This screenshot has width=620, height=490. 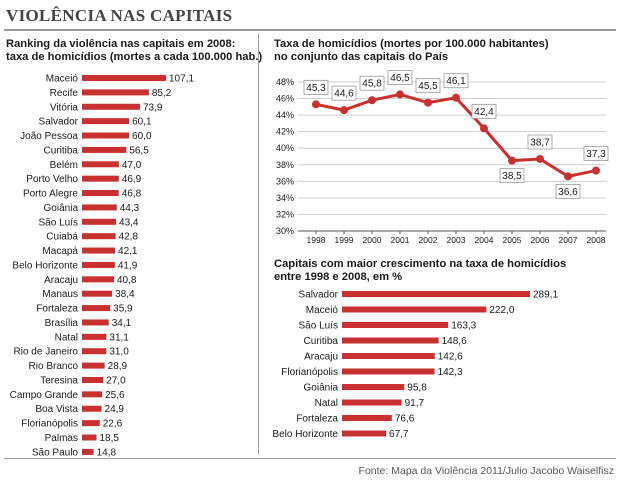 I want to click on value-label-goiania: 44,3, so click(x=130, y=208).